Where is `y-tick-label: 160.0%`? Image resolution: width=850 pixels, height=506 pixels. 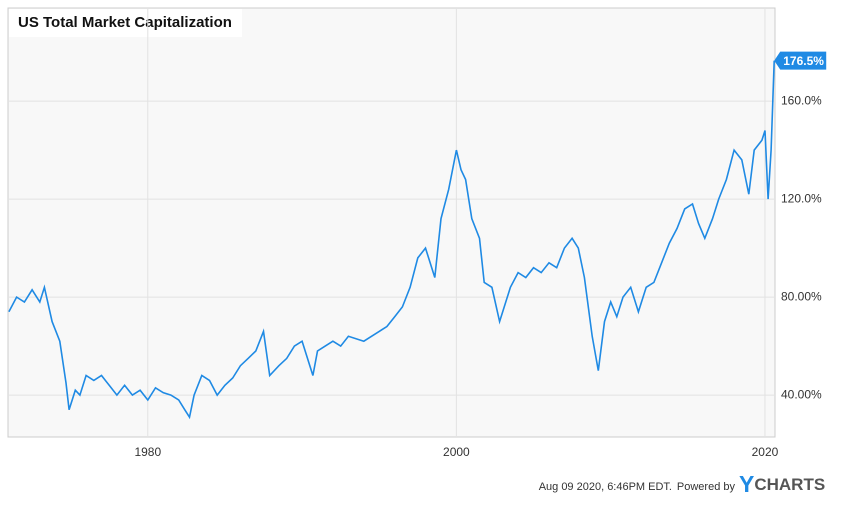
y-tick-label: 160.0% is located at coordinates (801, 100).